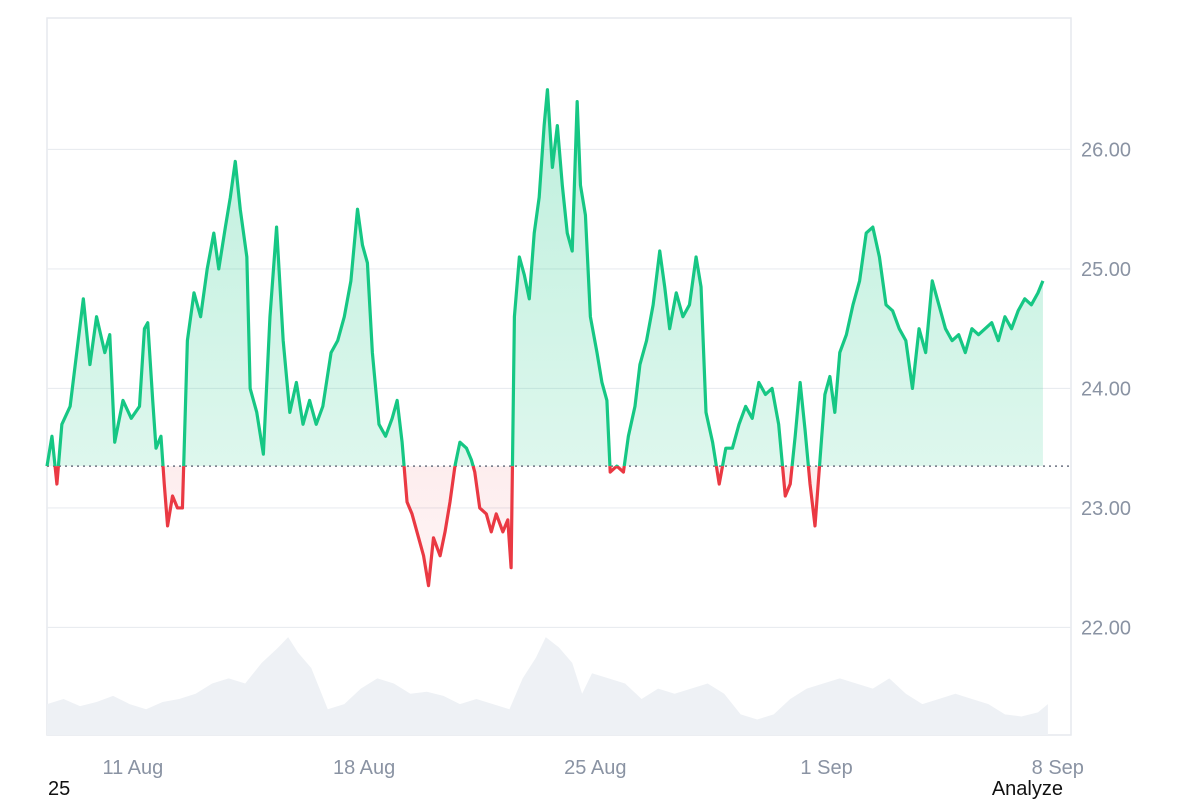  I want to click on y-tick-label: 25.00, so click(1106, 270).